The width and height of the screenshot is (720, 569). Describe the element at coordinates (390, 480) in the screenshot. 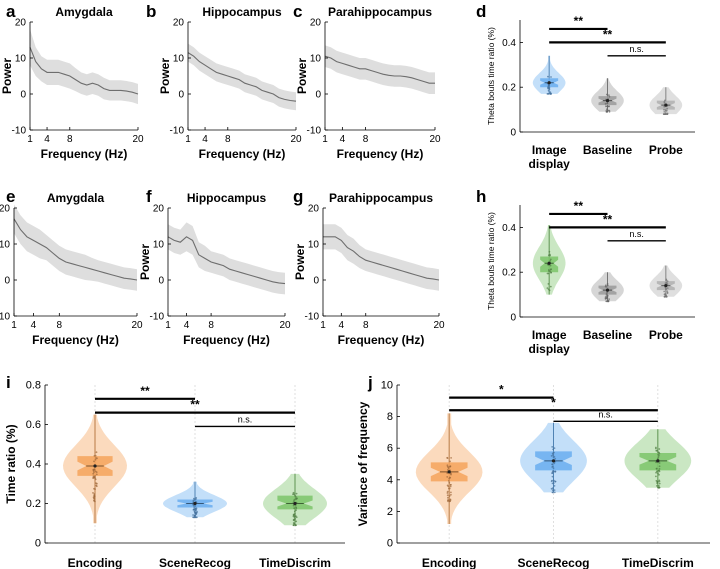

I see `y-tick-label: 4` at that location.